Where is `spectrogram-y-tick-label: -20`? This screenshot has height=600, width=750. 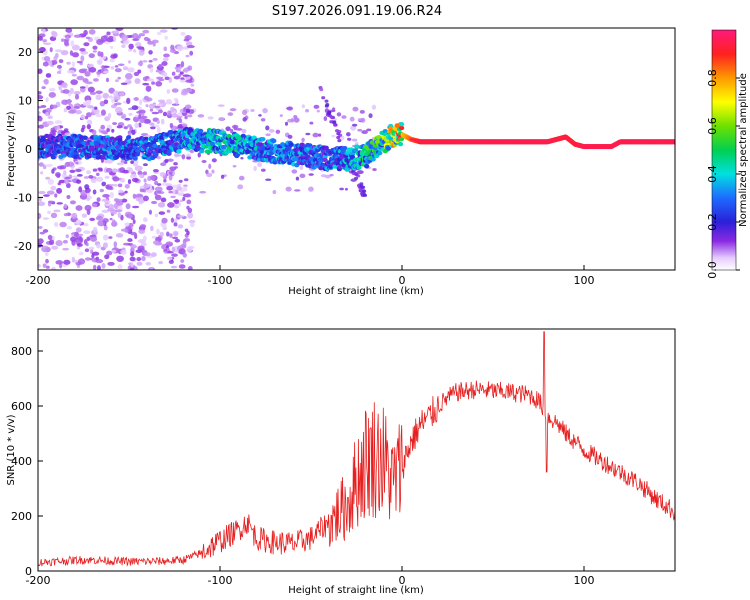 spectrogram-y-tick-label: -20 is located at coordinates (23, 246).